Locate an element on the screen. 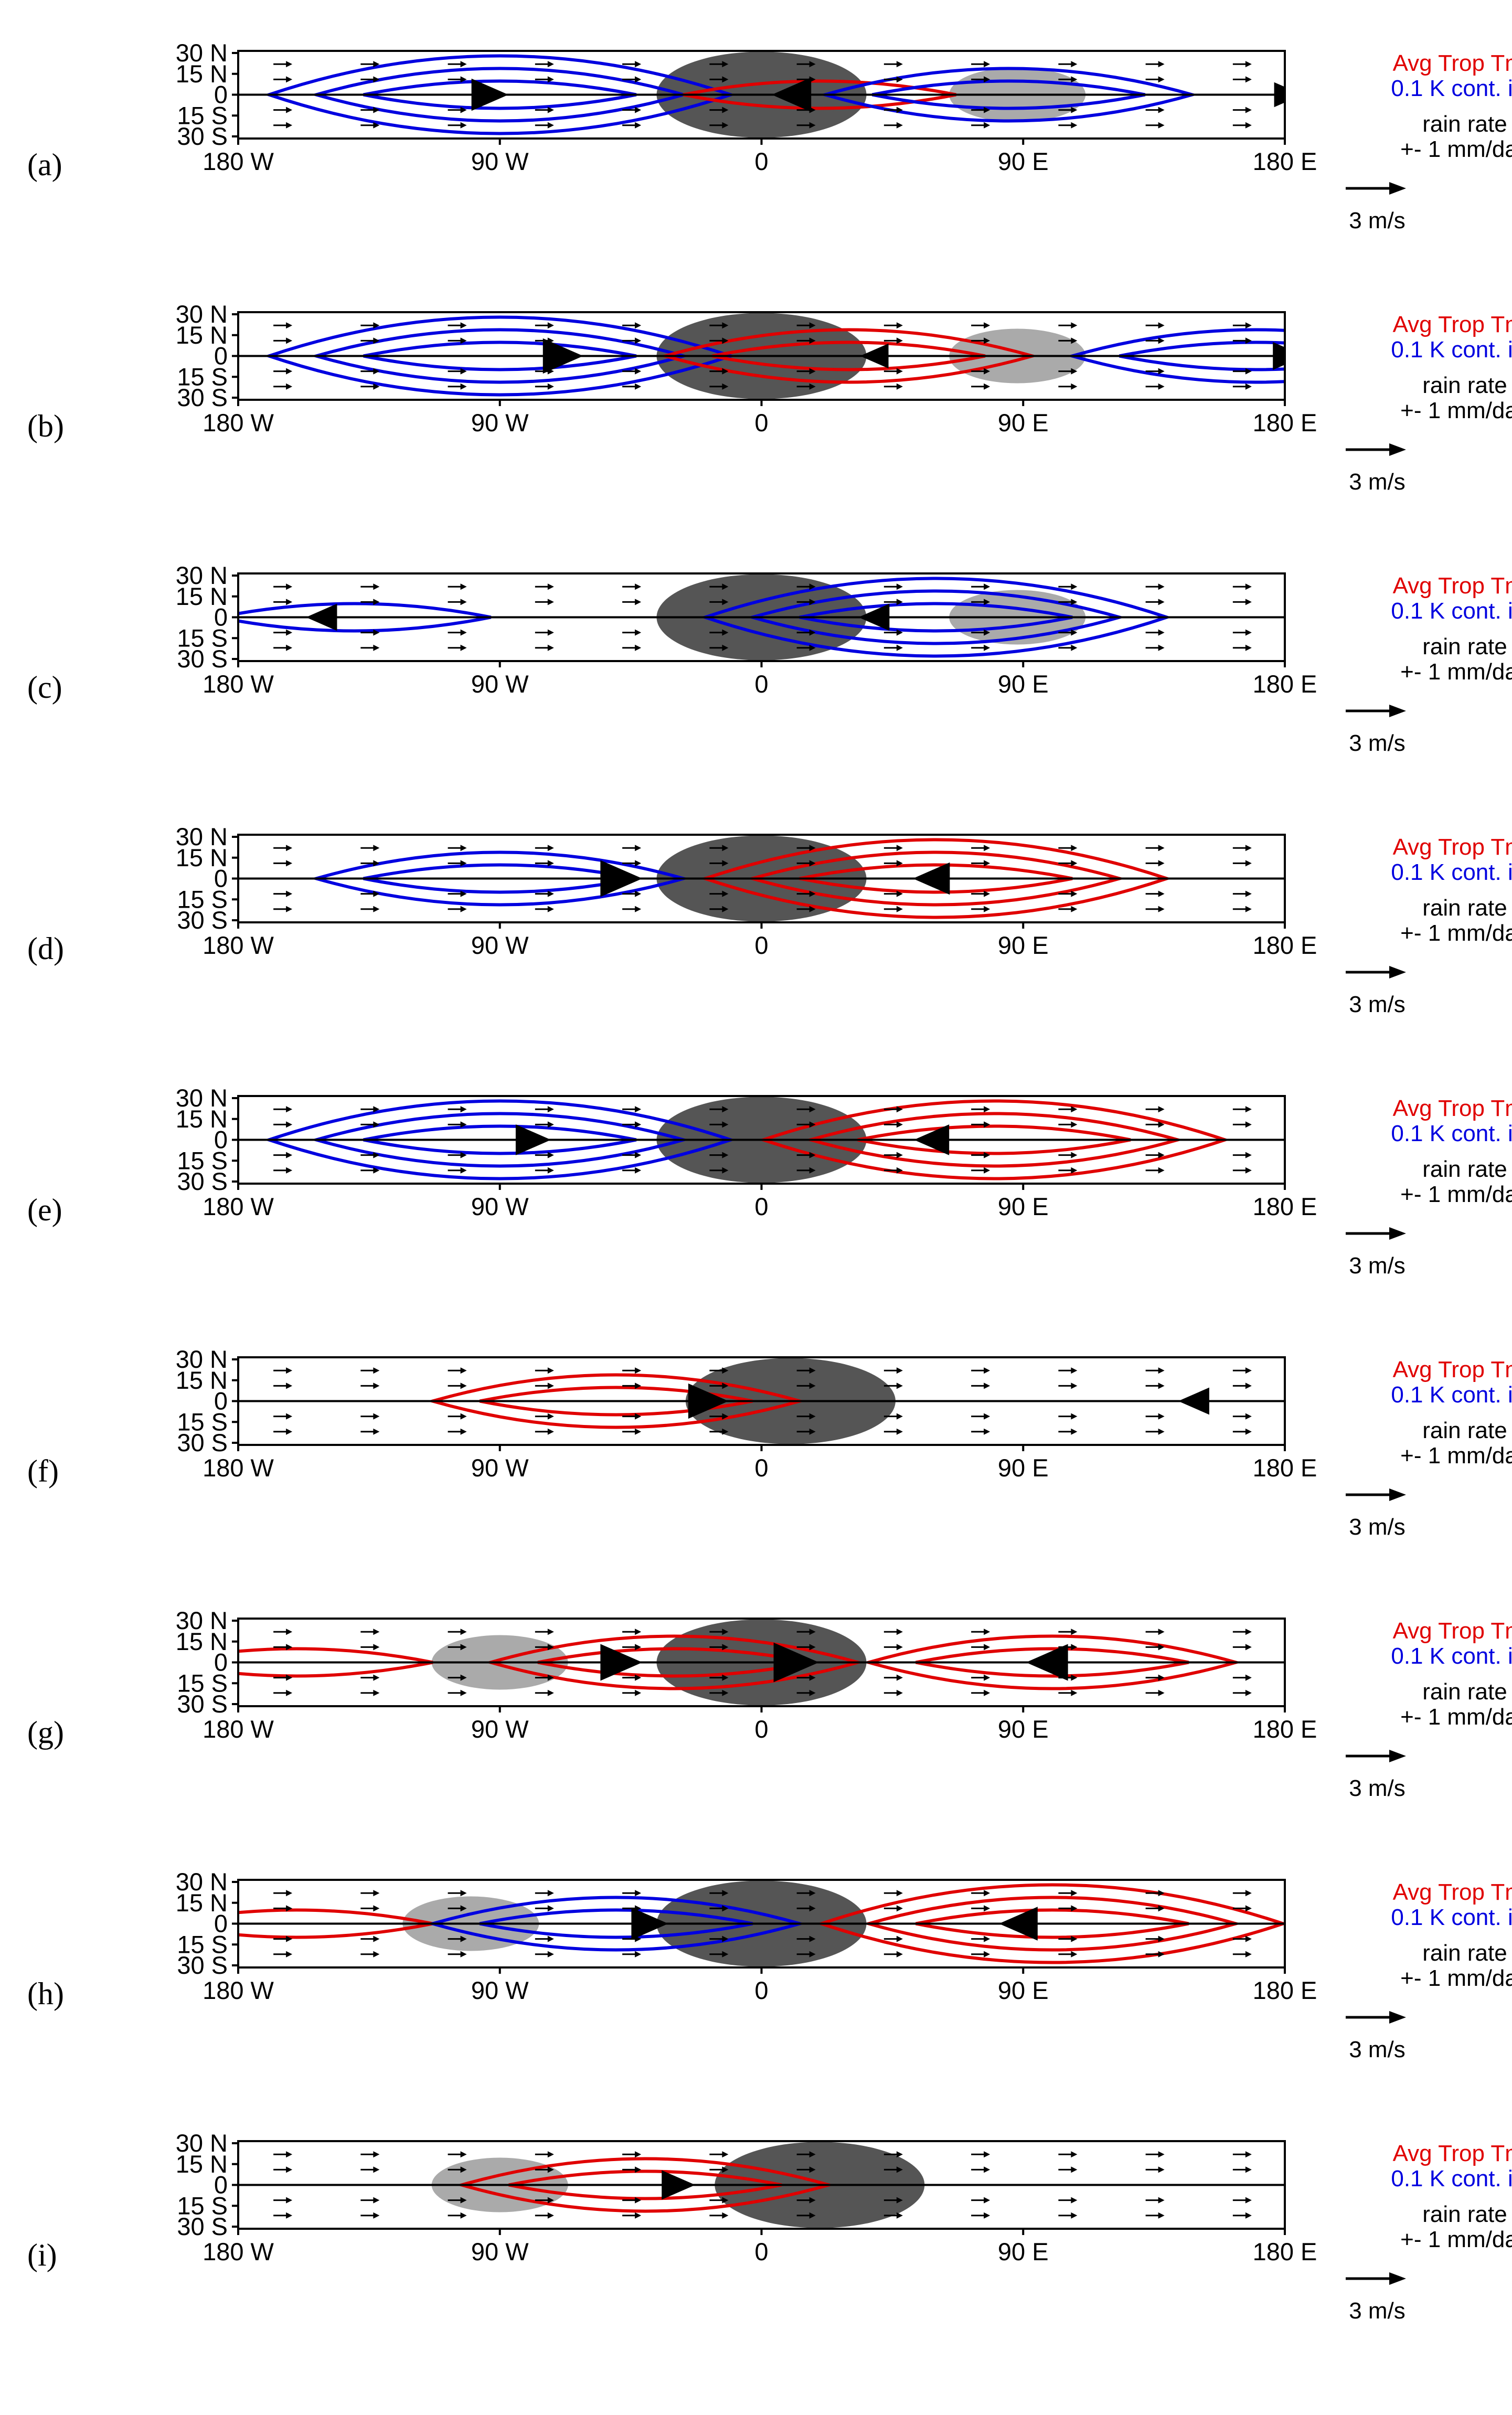 This screenshot has width=1512, height=2415. y-tick-label: 0 is located at coordinates (221, 1924).